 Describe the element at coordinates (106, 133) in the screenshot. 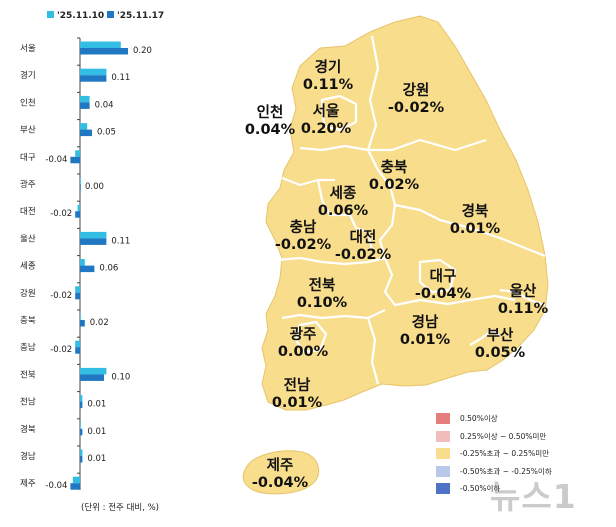

I see `value-label: 0.05` at that location.